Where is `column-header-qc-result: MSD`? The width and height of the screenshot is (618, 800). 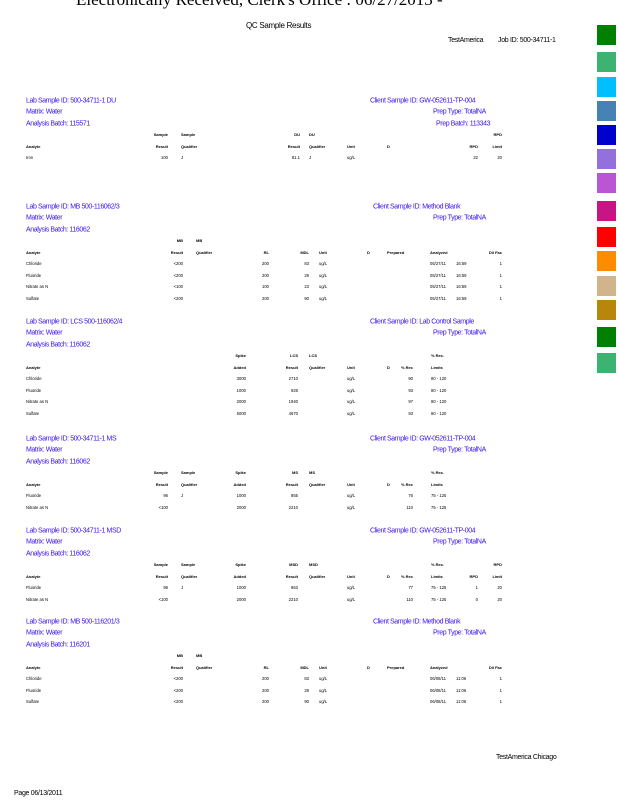 column-header-qc-result: MSD is located at coordinates (293, 564).